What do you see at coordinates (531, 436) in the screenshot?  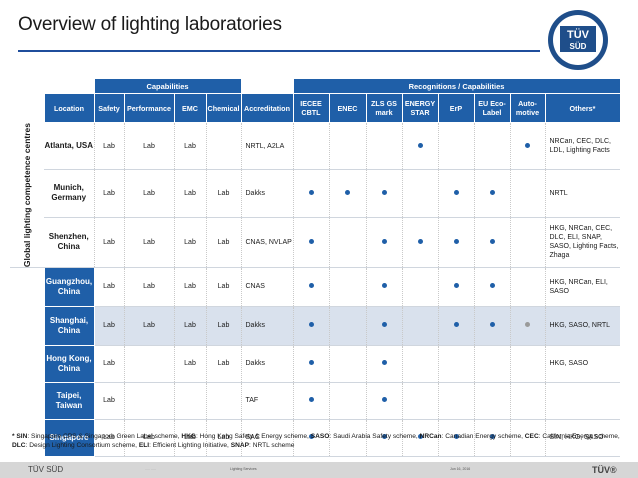 I see `footnote-cec-key: CEC` at bounding box center [531, 436].